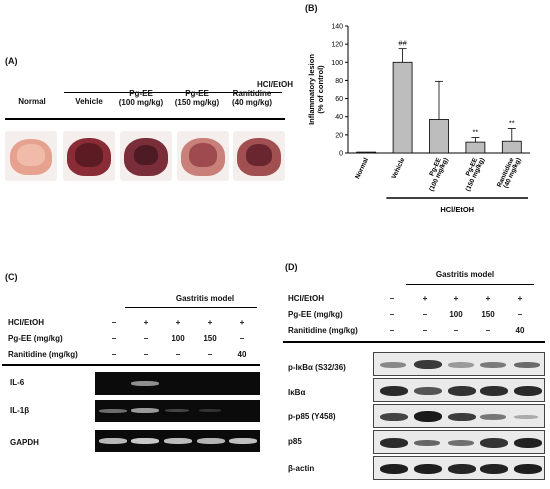 The width and height of the screenshot is (550, 489). I want to click on panel-c-row-pgee: Pg-EE (mg/kg), so click(35, 338).